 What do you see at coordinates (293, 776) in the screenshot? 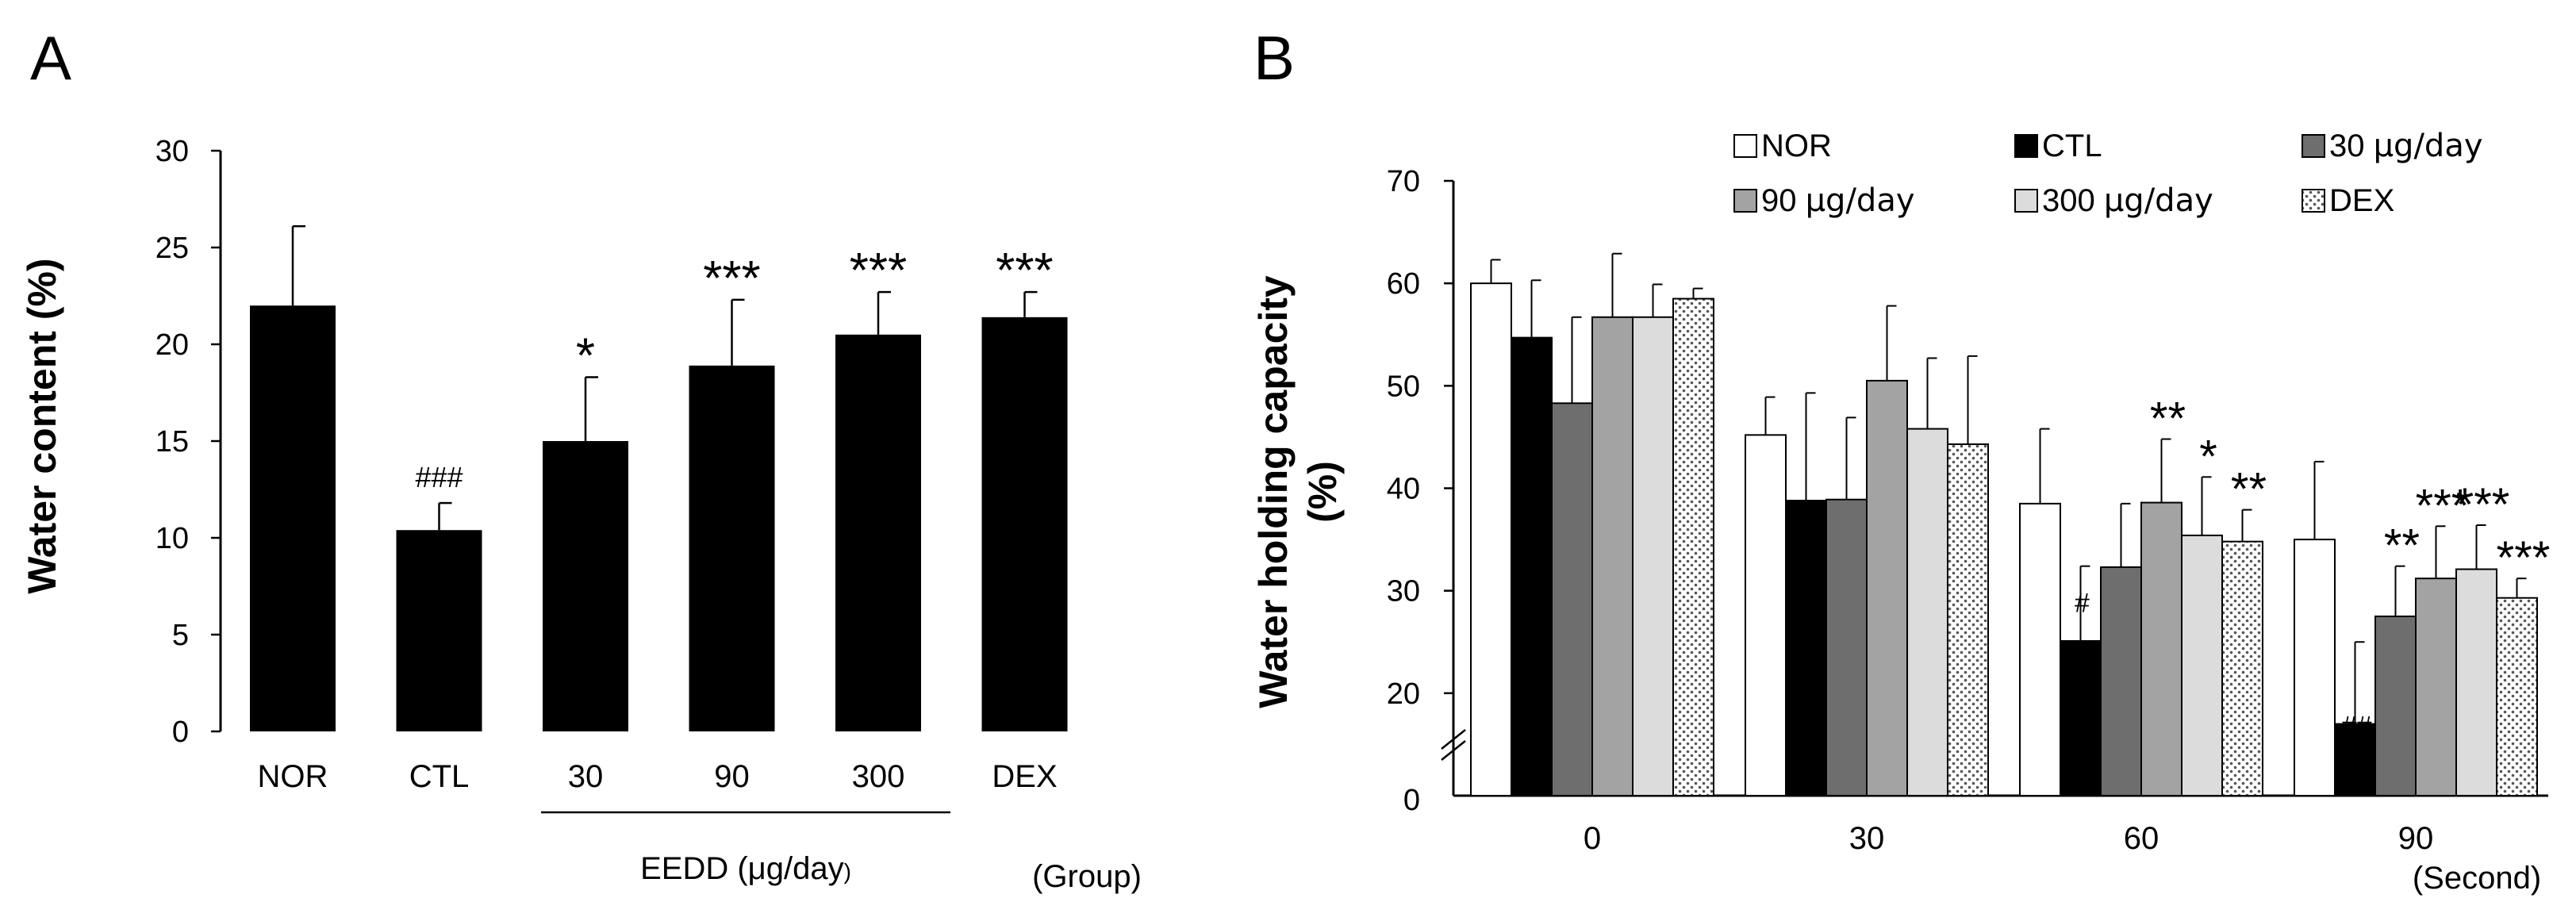
I see `x-tick-label: NOR` at bounding box center [293, 776].